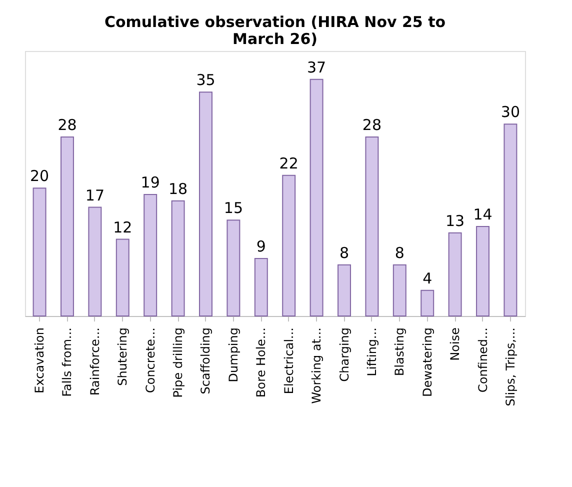  I want to click on data-label: 22, so click(288, 163).